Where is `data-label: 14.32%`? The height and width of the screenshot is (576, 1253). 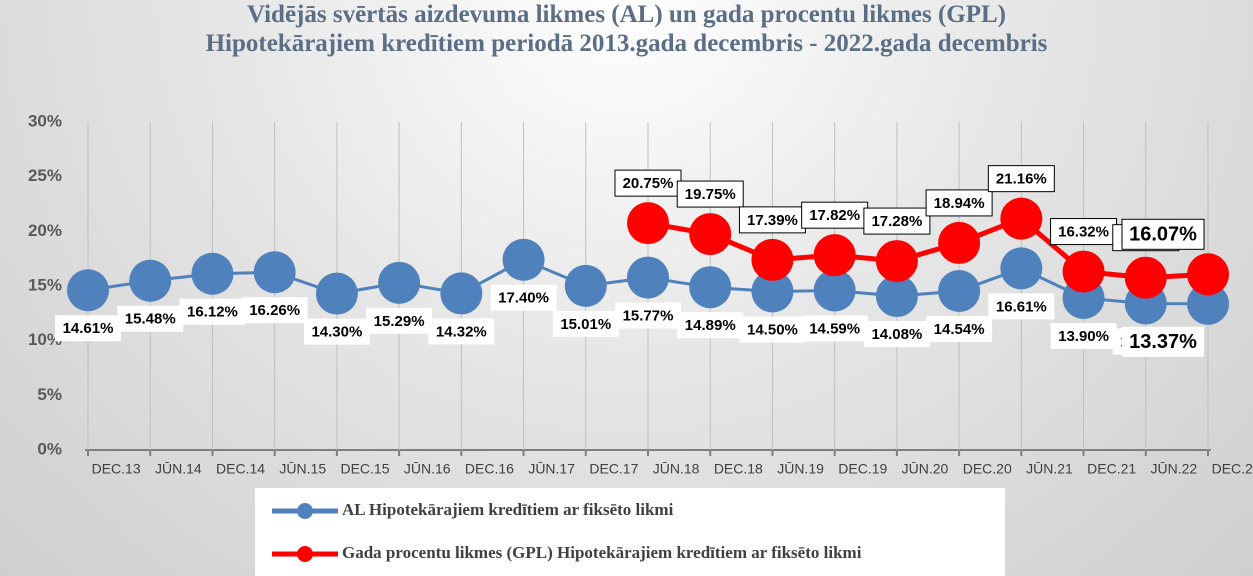
data-label: 14.32% is located at coordinates (461, 331).